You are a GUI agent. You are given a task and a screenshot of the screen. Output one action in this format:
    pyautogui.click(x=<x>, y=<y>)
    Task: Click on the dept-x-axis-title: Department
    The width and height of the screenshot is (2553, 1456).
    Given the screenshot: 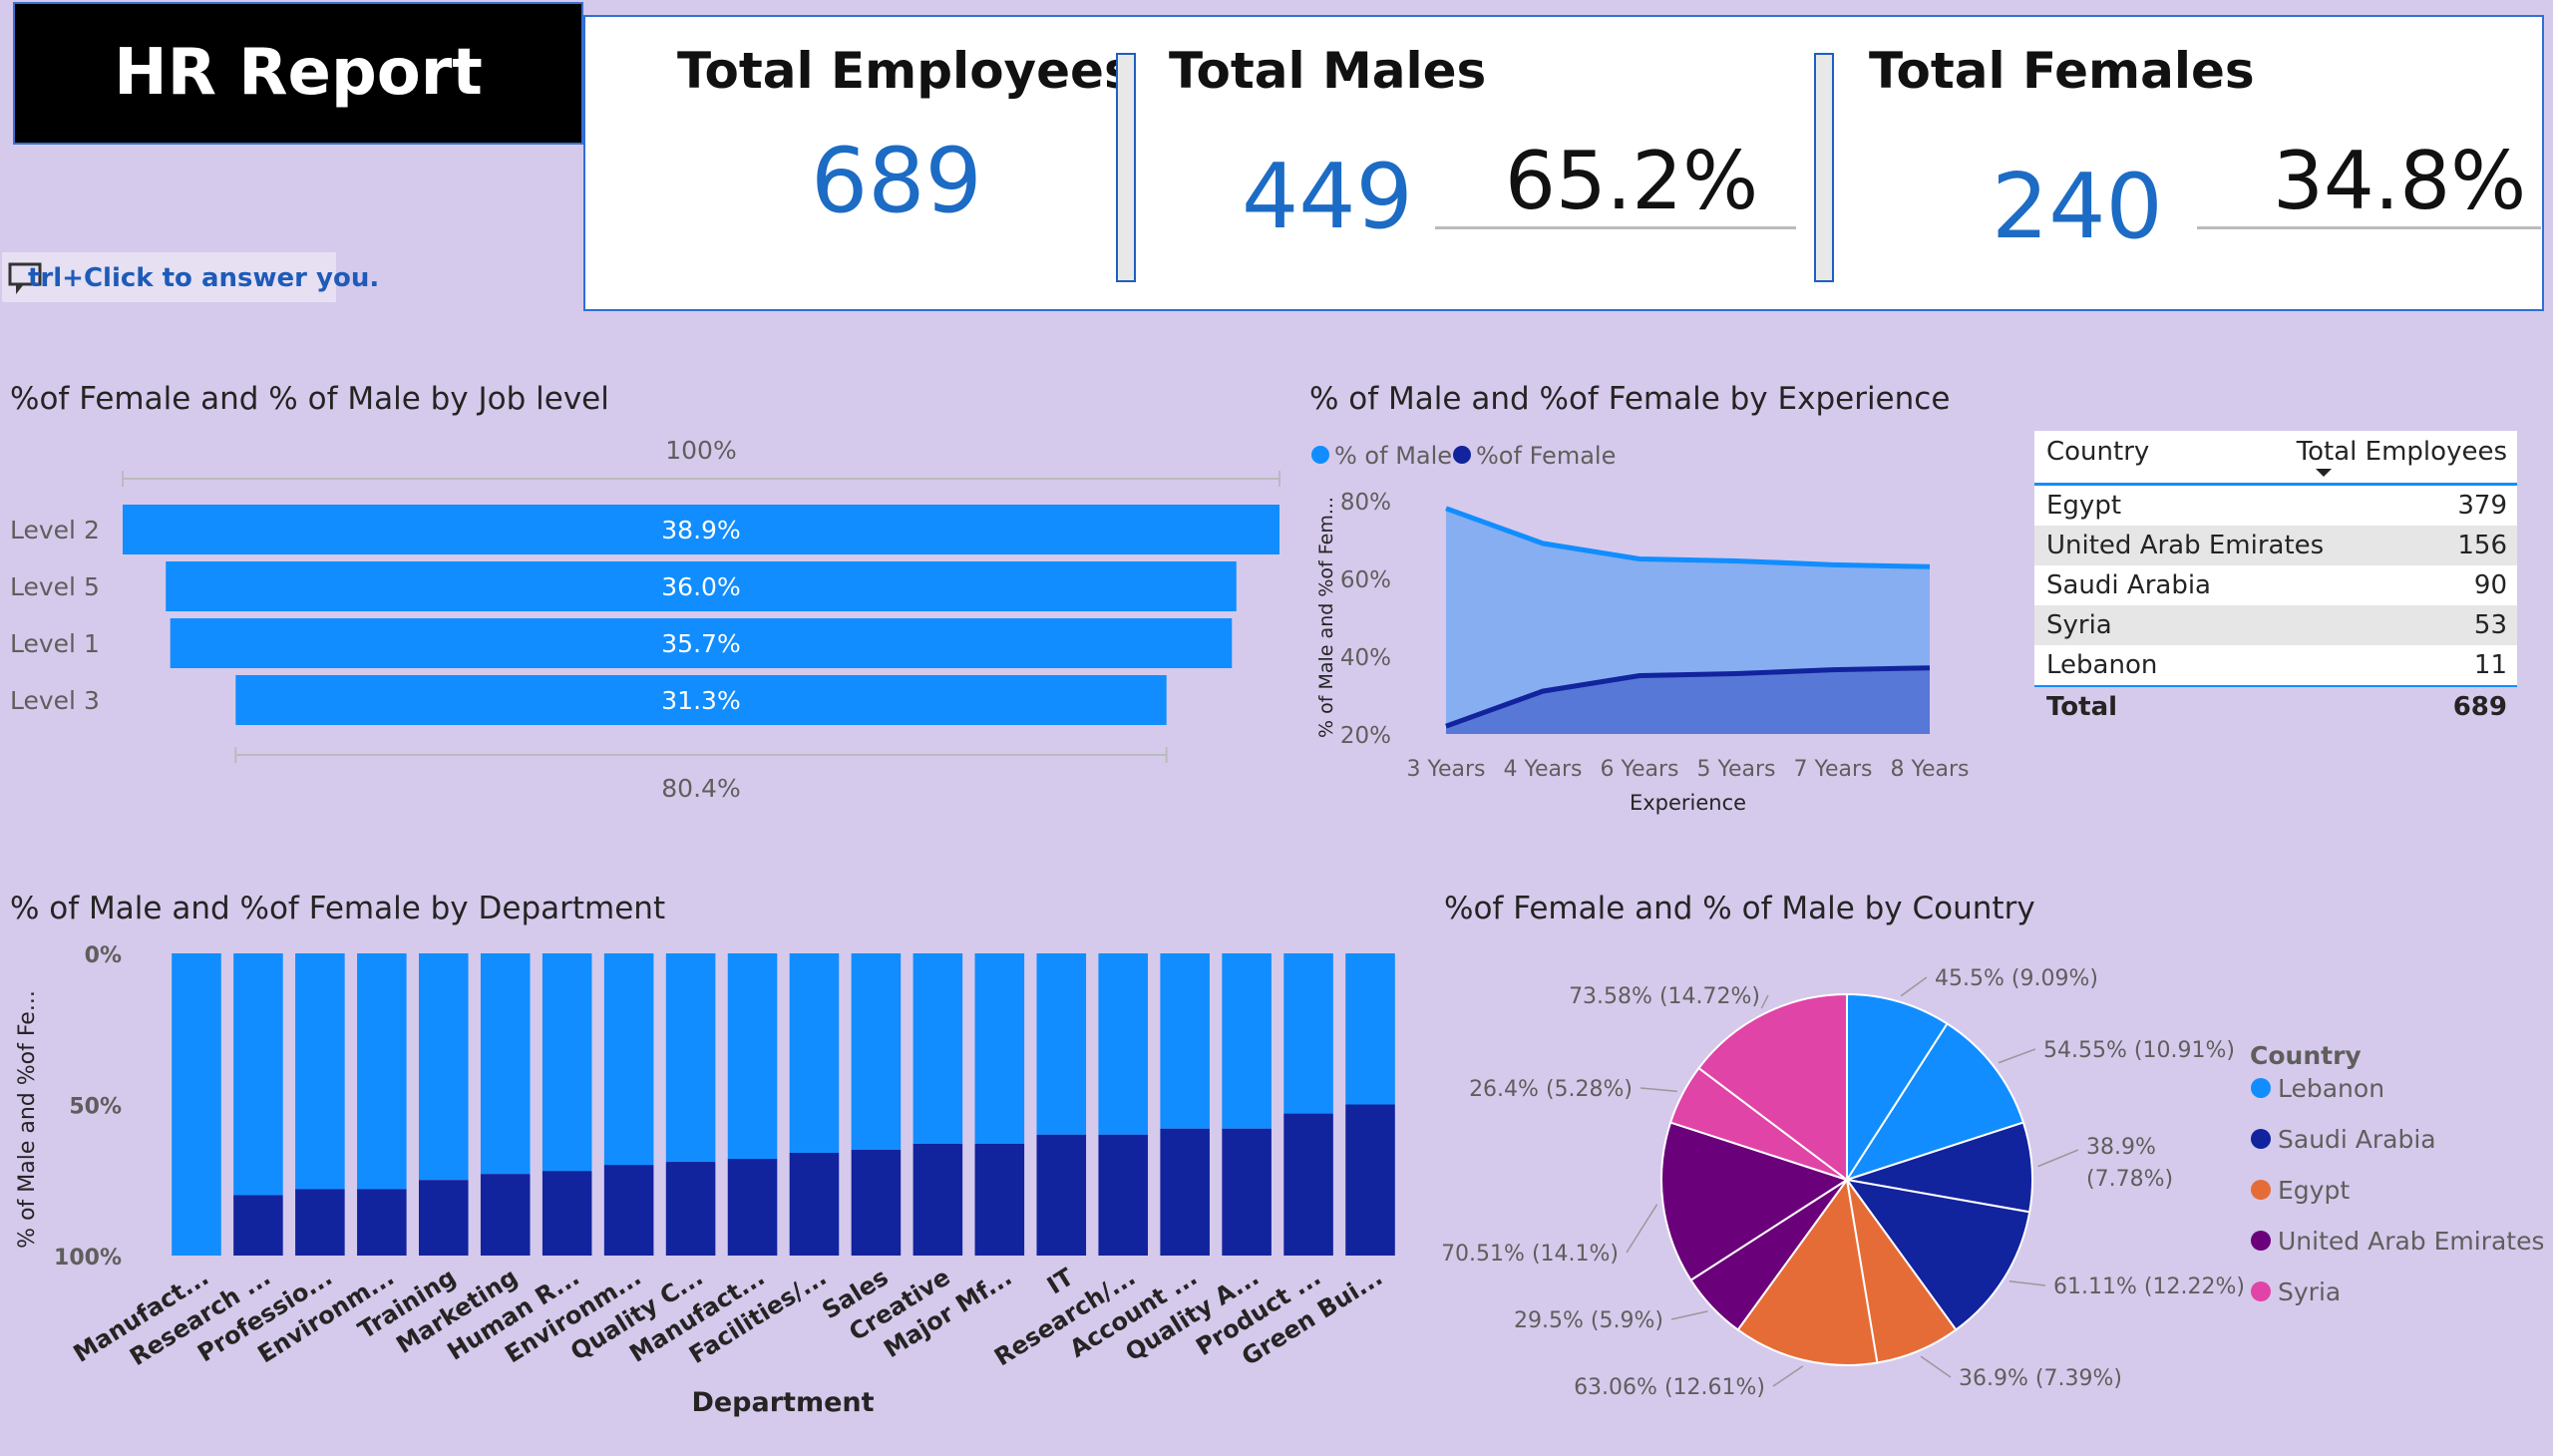 What is the action you would take?
    pyautogui.click(x=783, y=1402)
    